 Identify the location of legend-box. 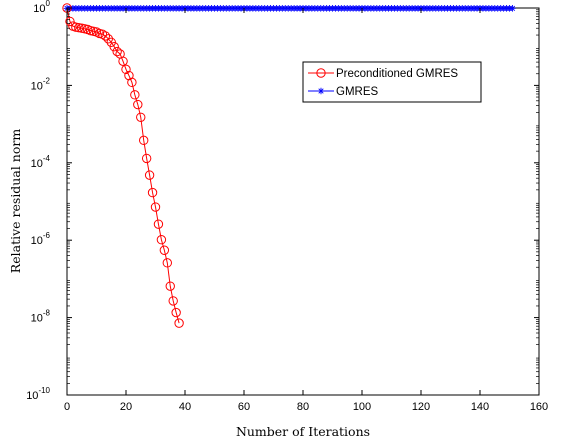
(392, 82).